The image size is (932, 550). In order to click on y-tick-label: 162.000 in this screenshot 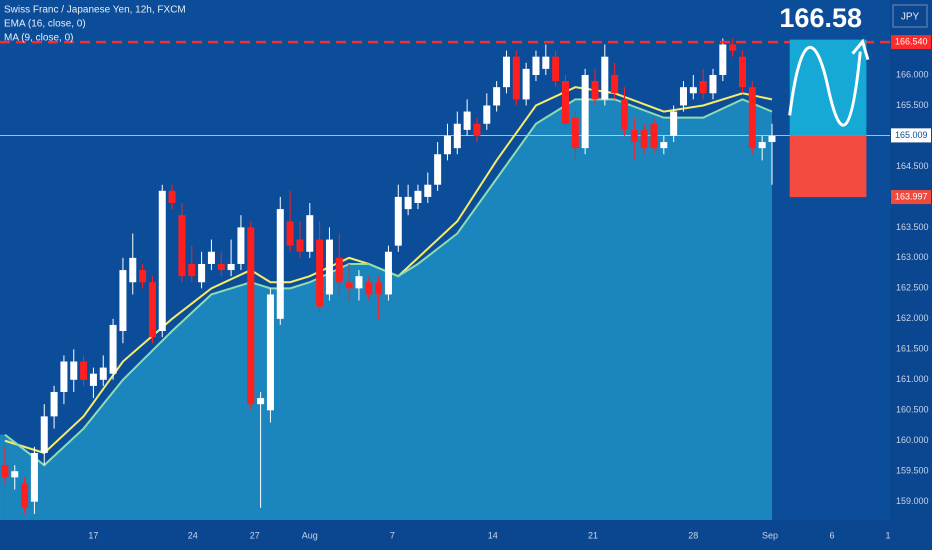, I will do `click(912, 318)`.